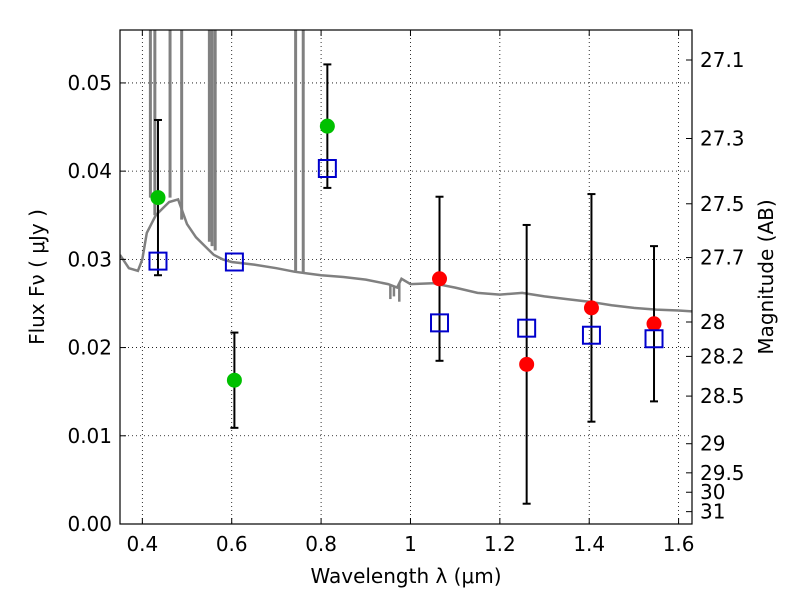  What do you see at coordinates (722, 139) in the screenshot?
I see `right-tick-label: 27.3` at bounding box center [722, 139].